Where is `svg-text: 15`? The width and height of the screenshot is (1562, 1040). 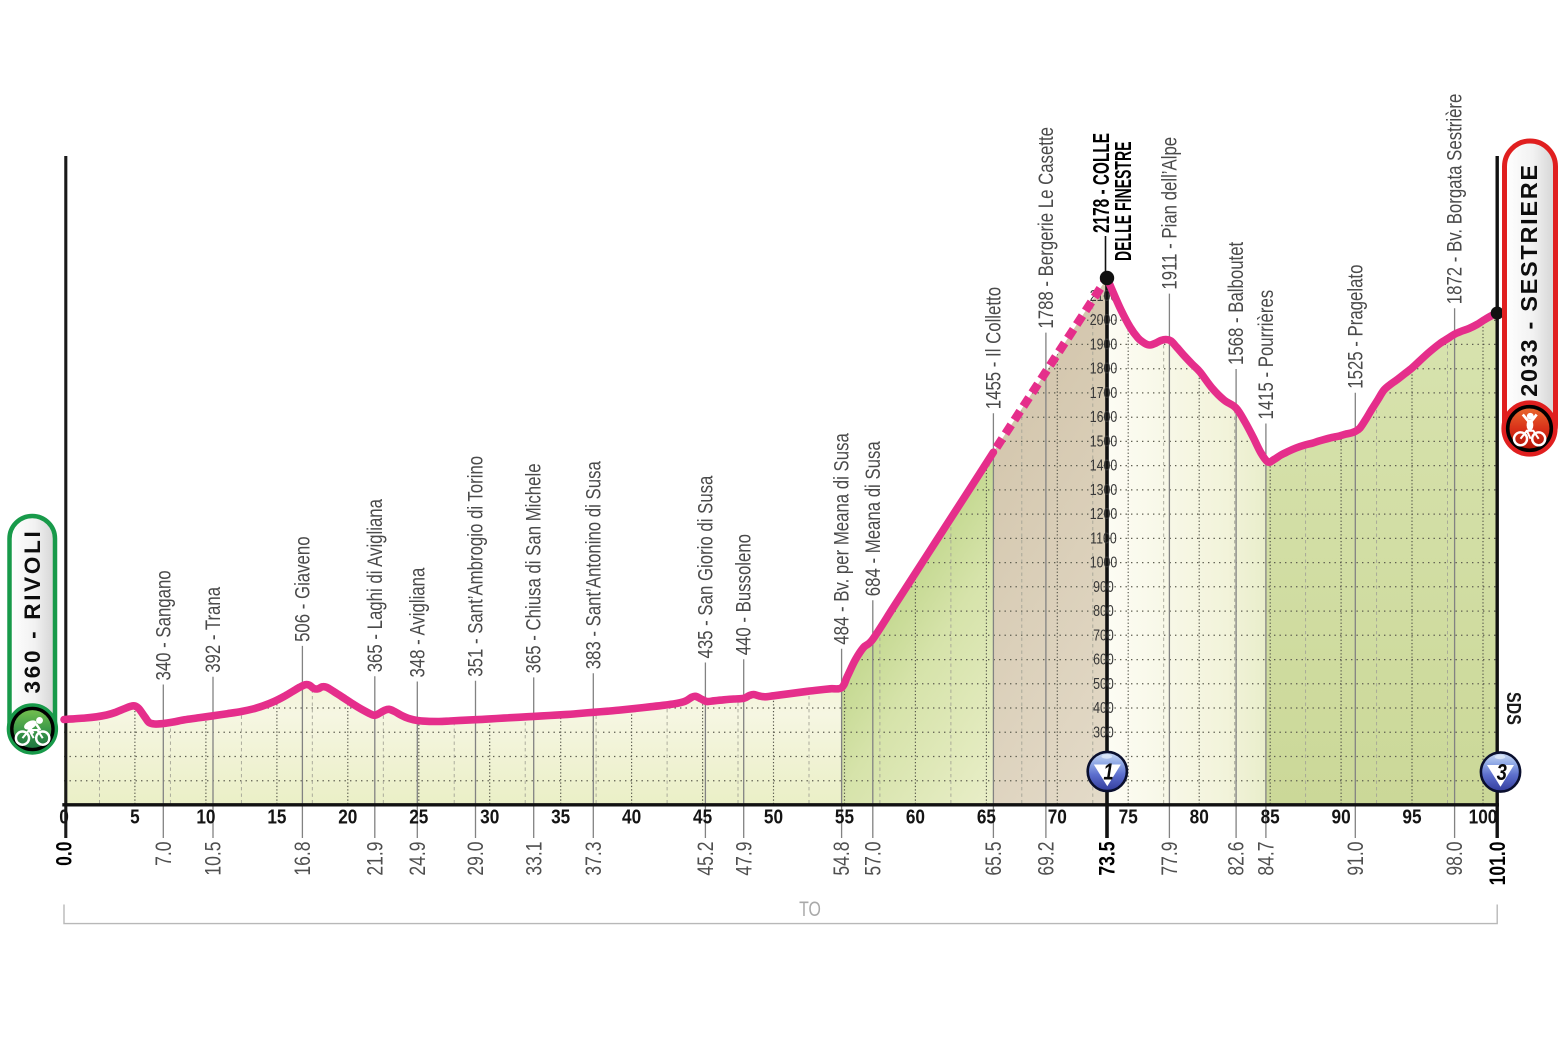
svg-text: 15 is located at coordinates (276, 817).